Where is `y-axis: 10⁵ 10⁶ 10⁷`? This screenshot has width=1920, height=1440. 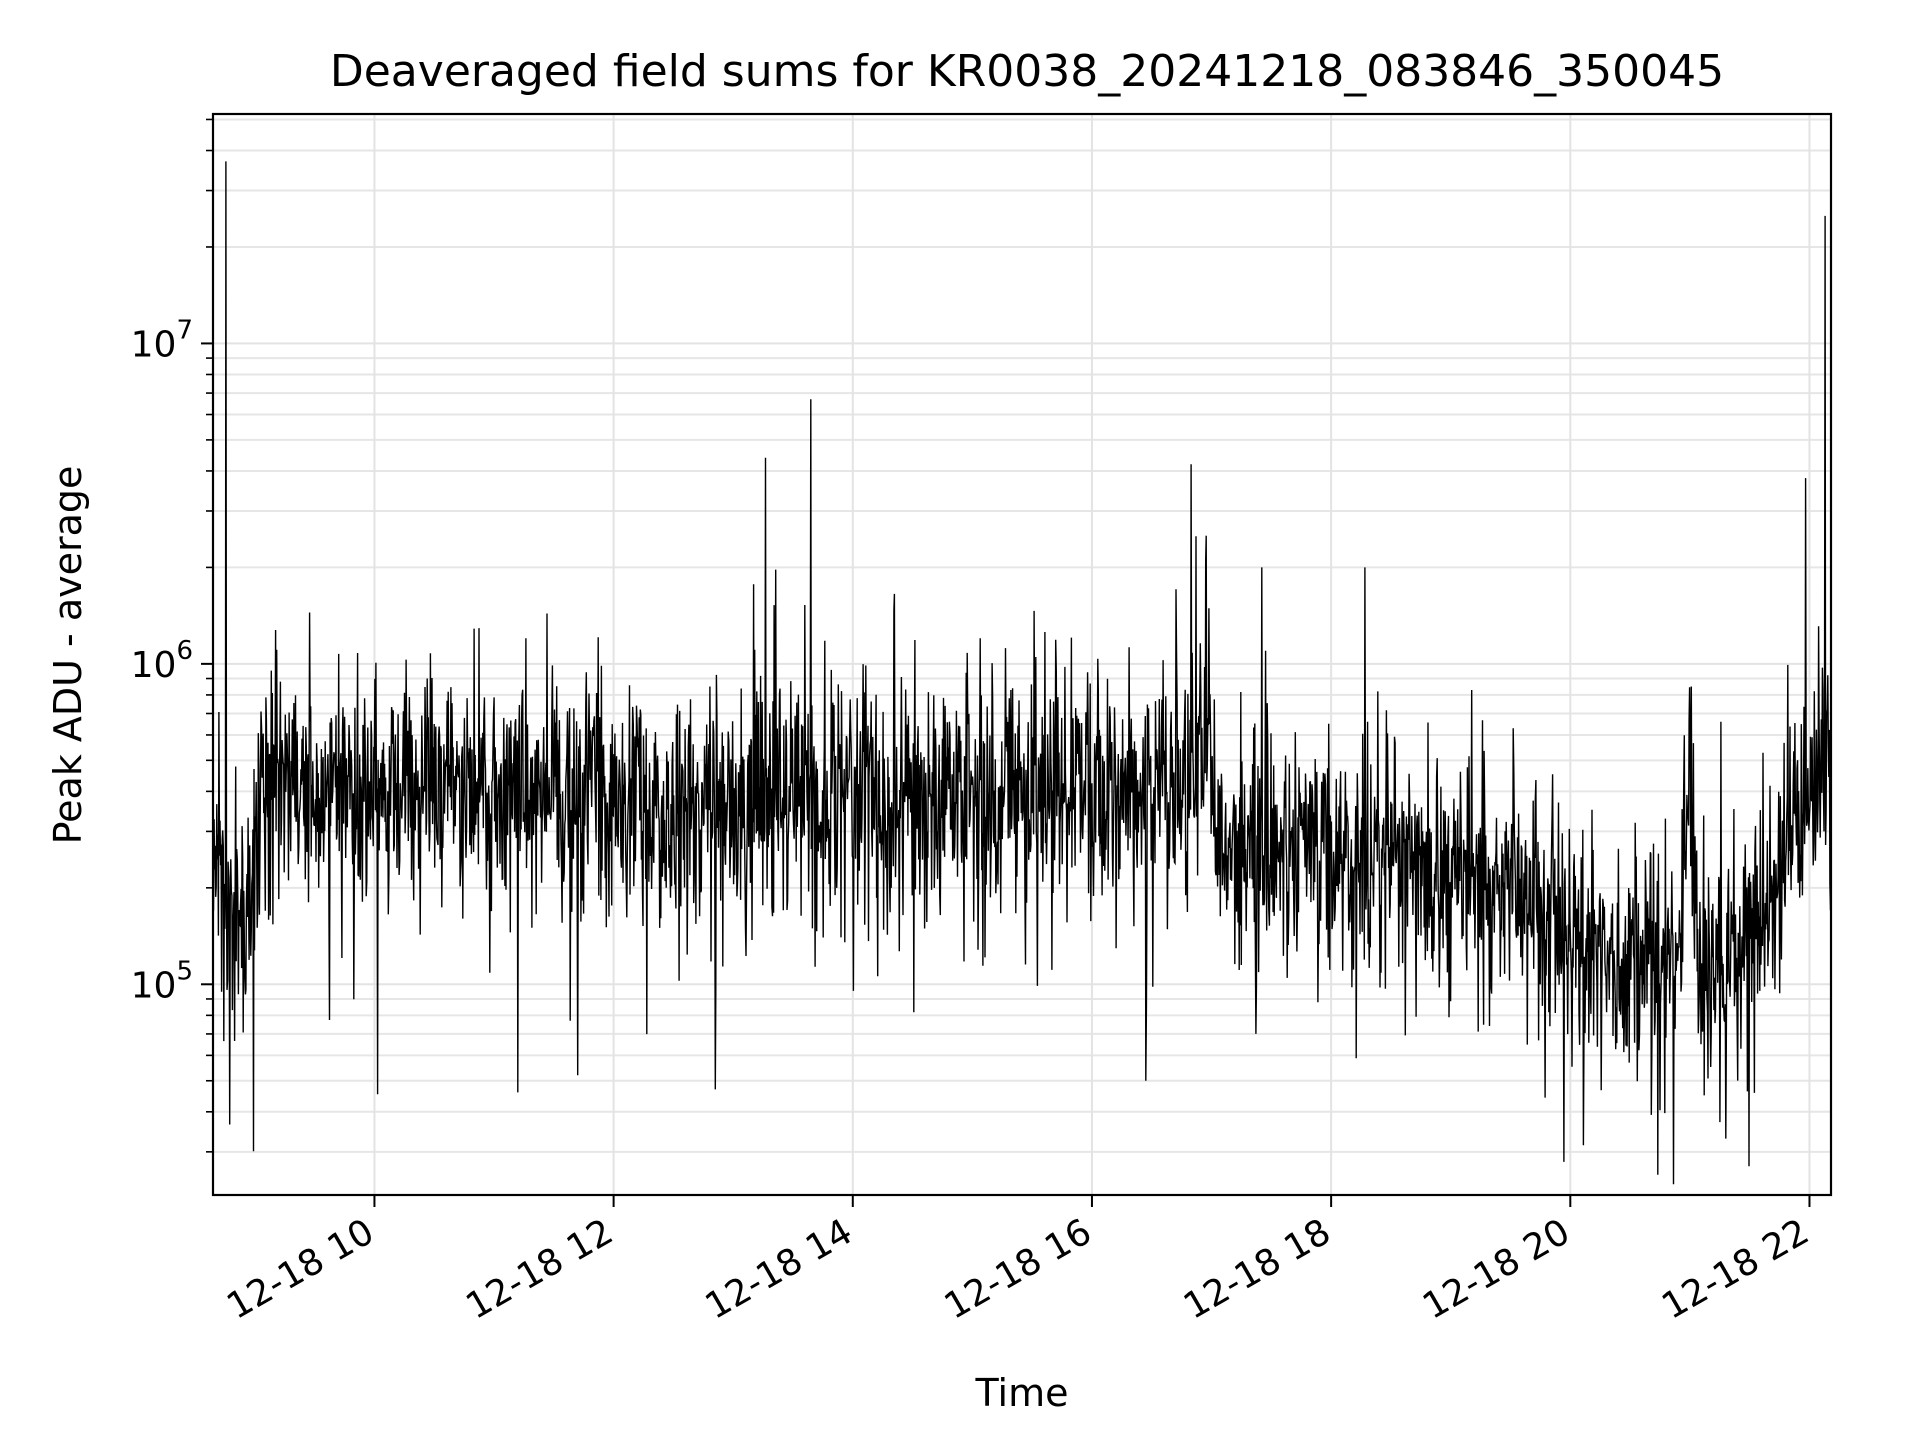 y-axis: 10⁵ 10⁶ 10⁷ is located at coordinates (172, 635).